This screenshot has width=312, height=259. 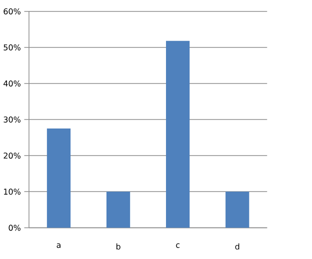 I want to click on y-tick-label: 60%, so click(x=12, y=11).